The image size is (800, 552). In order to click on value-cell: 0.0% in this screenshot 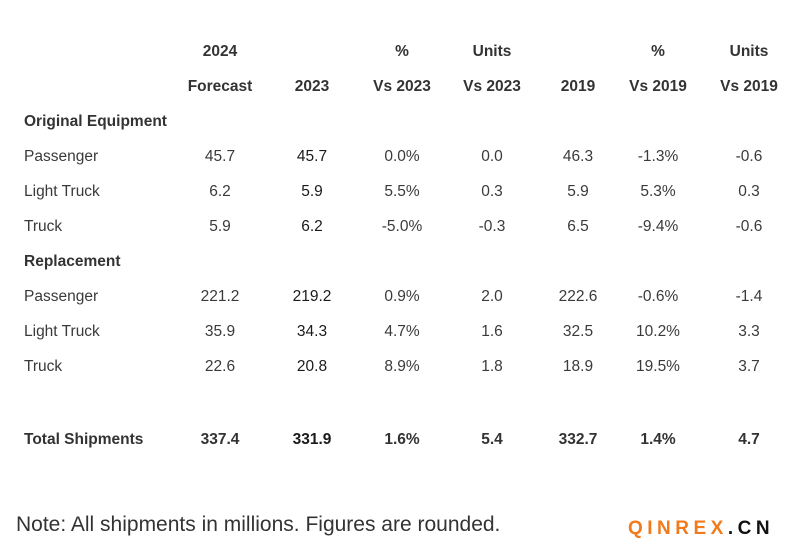, I will do `click(402, 156)`.